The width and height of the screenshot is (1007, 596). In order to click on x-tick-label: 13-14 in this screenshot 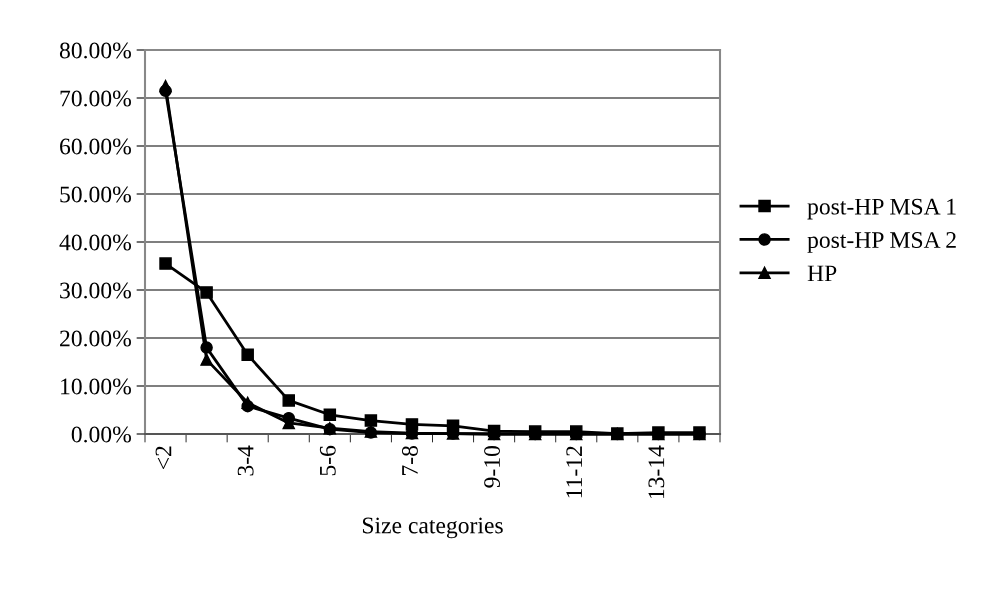, I will do `click(656, 472)`.